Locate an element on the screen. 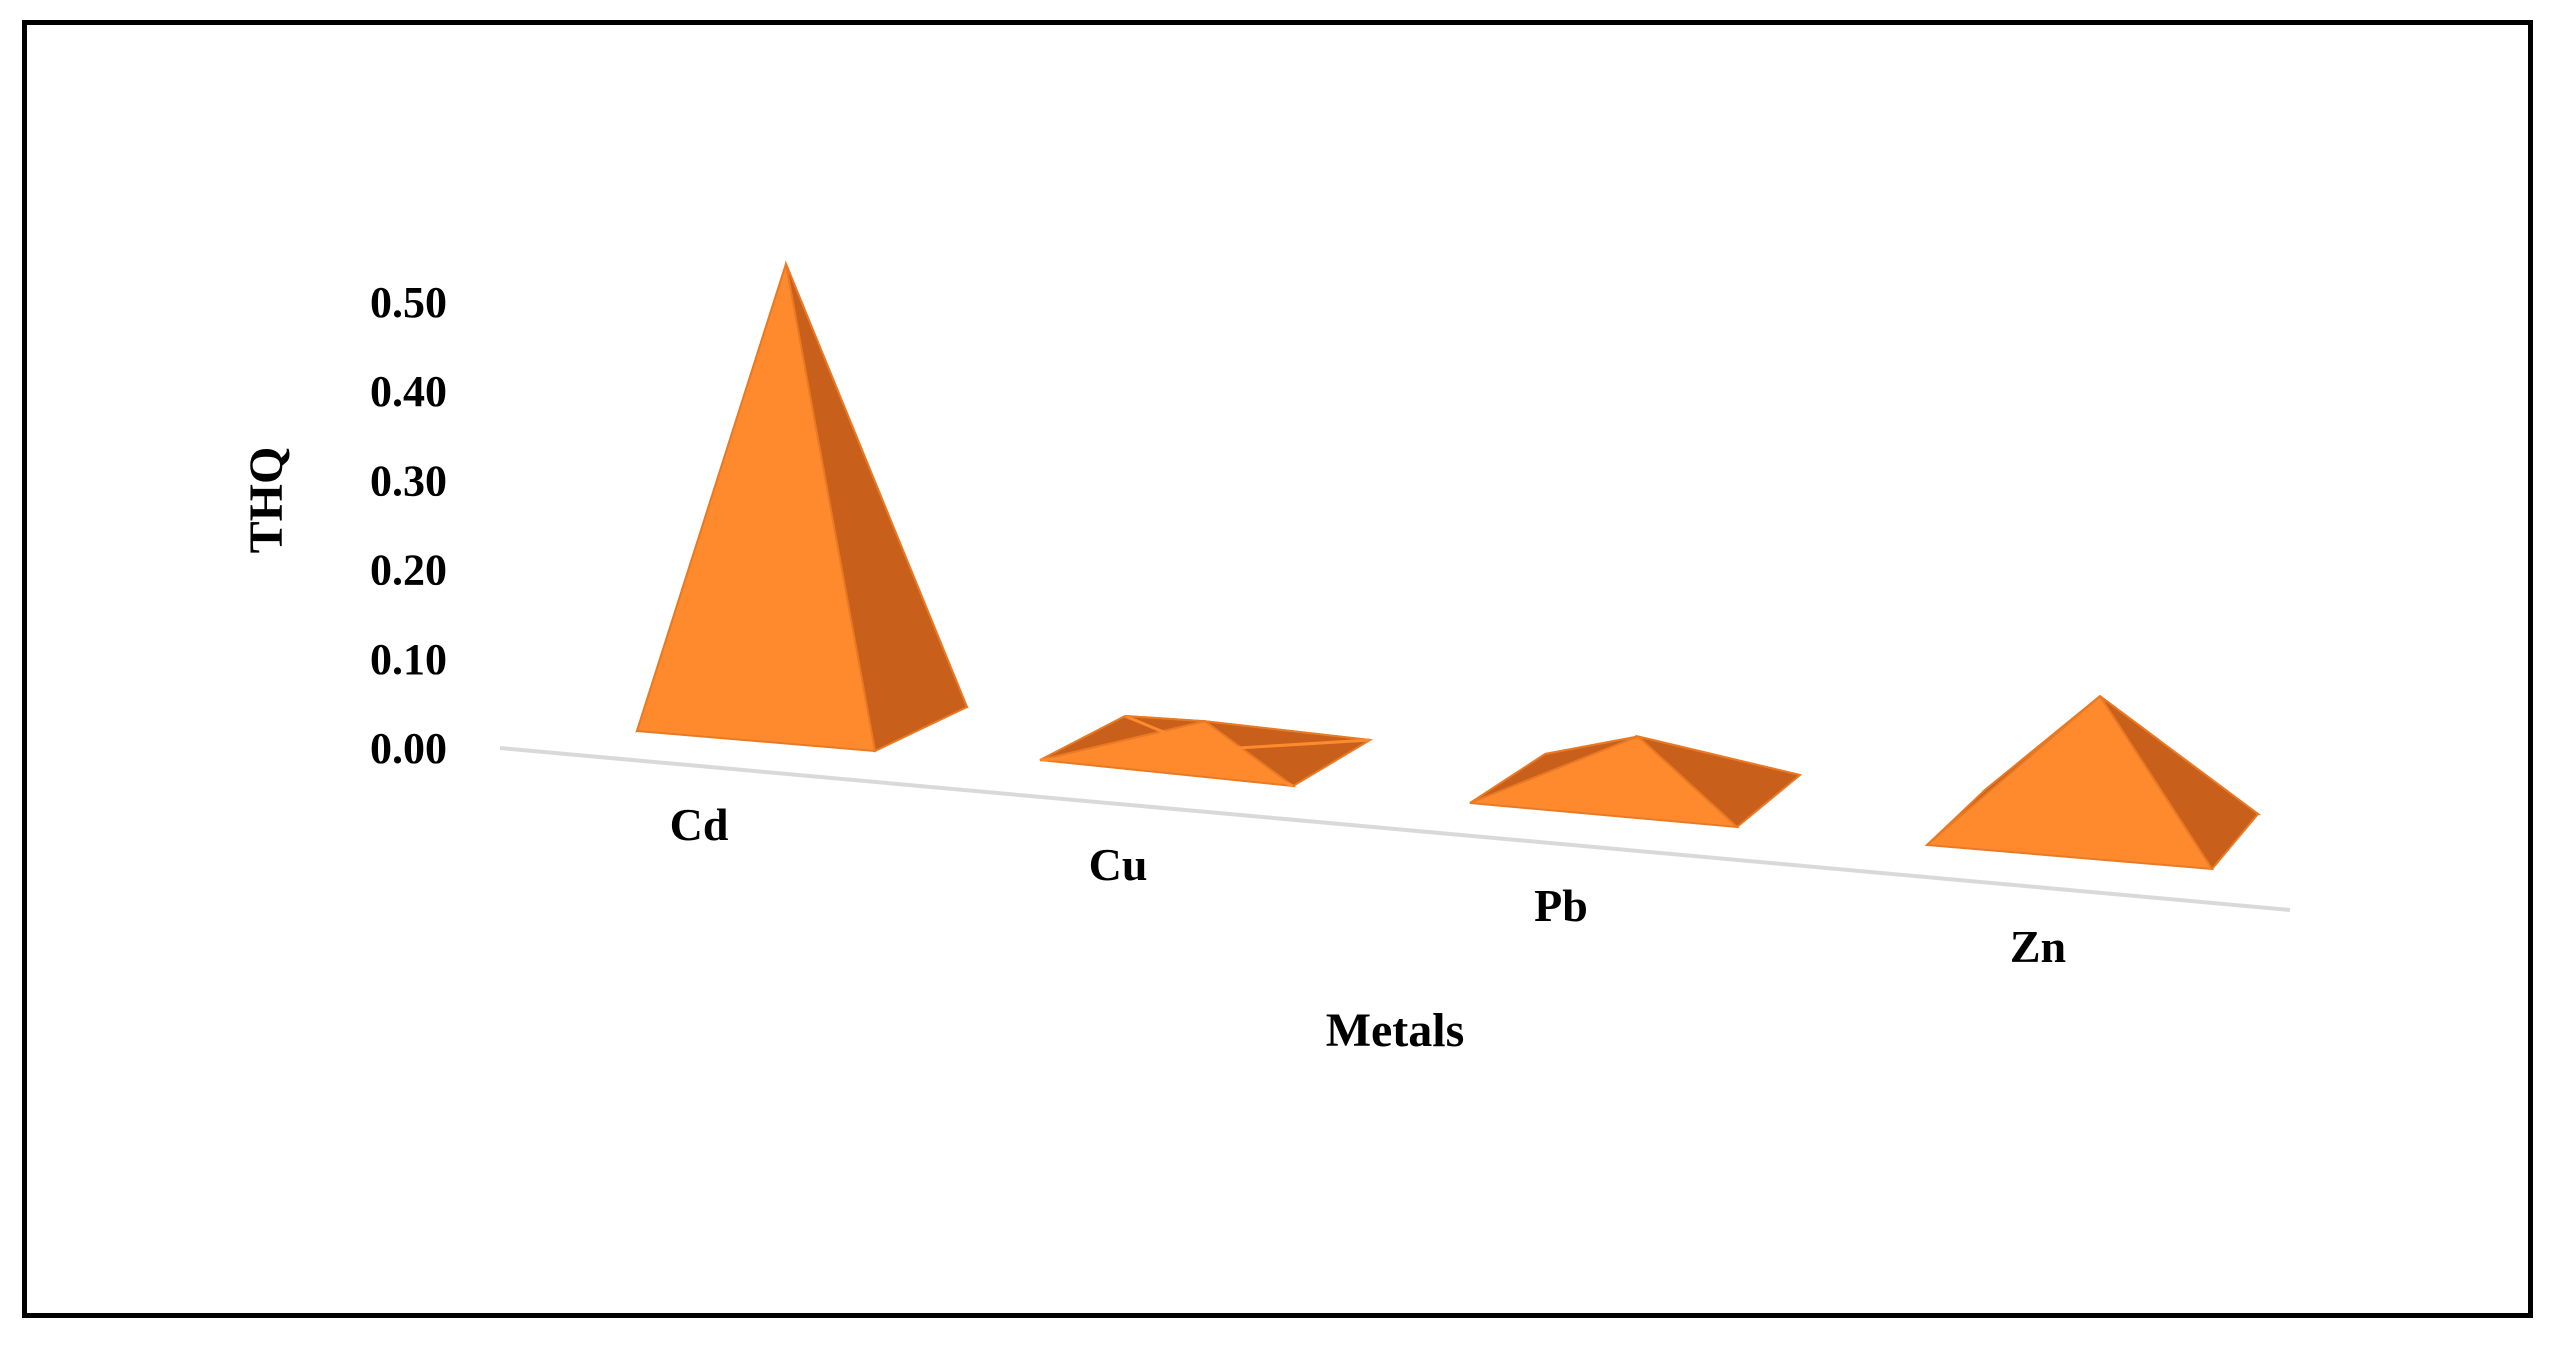  pyramid-cu is located at coordinates (1206, 751).